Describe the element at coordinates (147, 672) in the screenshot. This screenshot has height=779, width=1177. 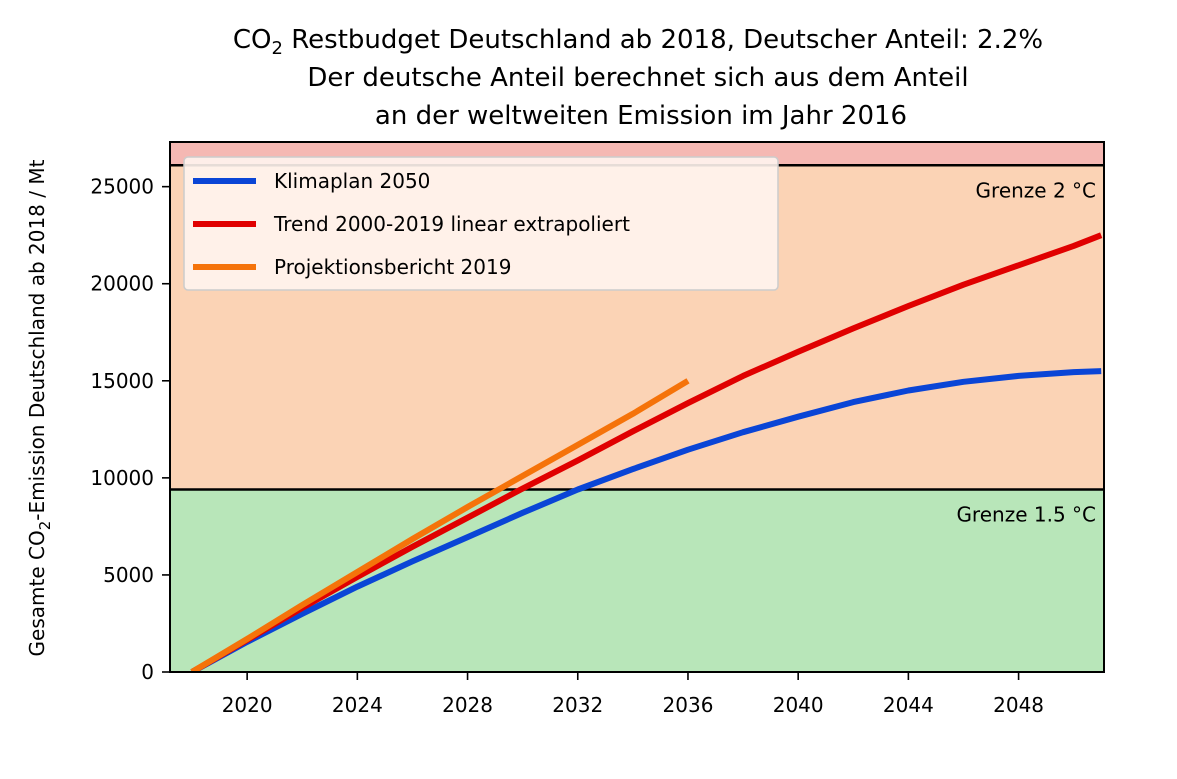
I see `y-tick-label: 0` at that location.